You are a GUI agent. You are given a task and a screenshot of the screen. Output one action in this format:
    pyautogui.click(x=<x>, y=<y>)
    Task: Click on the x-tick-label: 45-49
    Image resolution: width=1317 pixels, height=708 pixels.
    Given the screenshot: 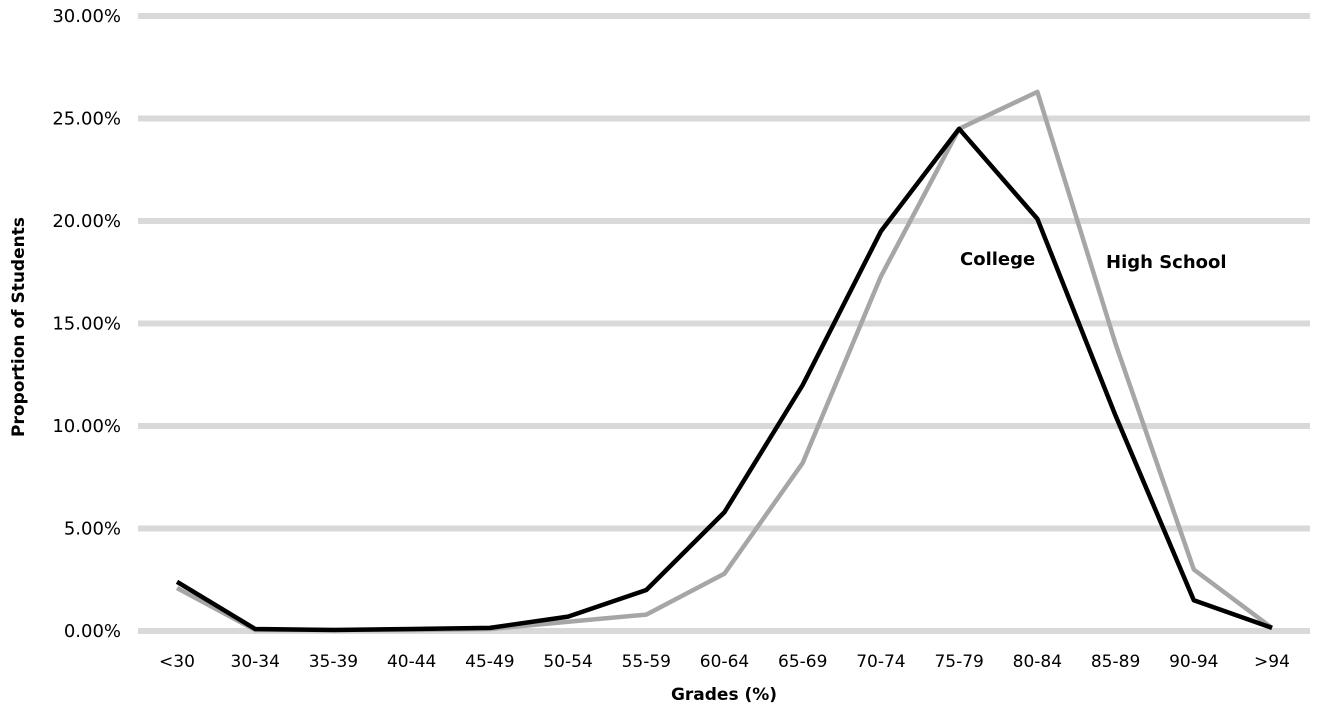 What is the action you would take?
    pyautogui.click(x=489, y=662)
    